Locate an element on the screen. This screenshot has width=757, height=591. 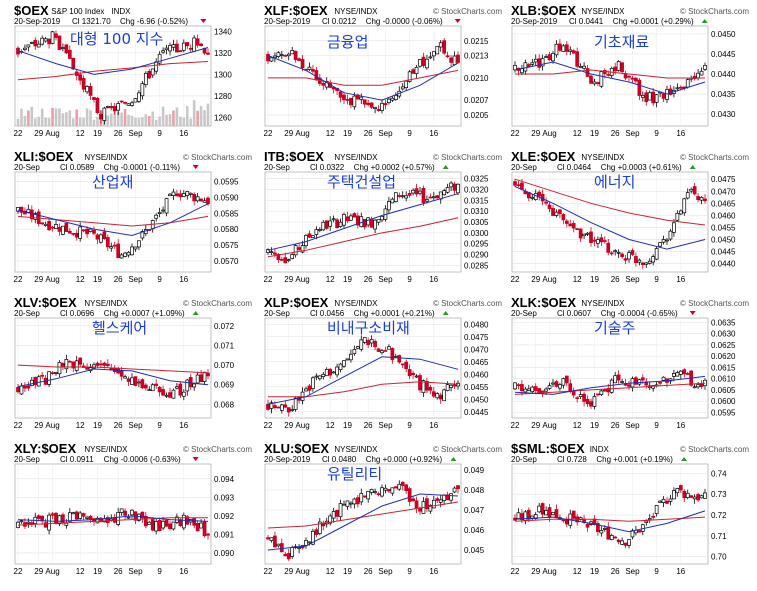
chart-symbol: XLY:$OEX is located at coordinates (45, 449).